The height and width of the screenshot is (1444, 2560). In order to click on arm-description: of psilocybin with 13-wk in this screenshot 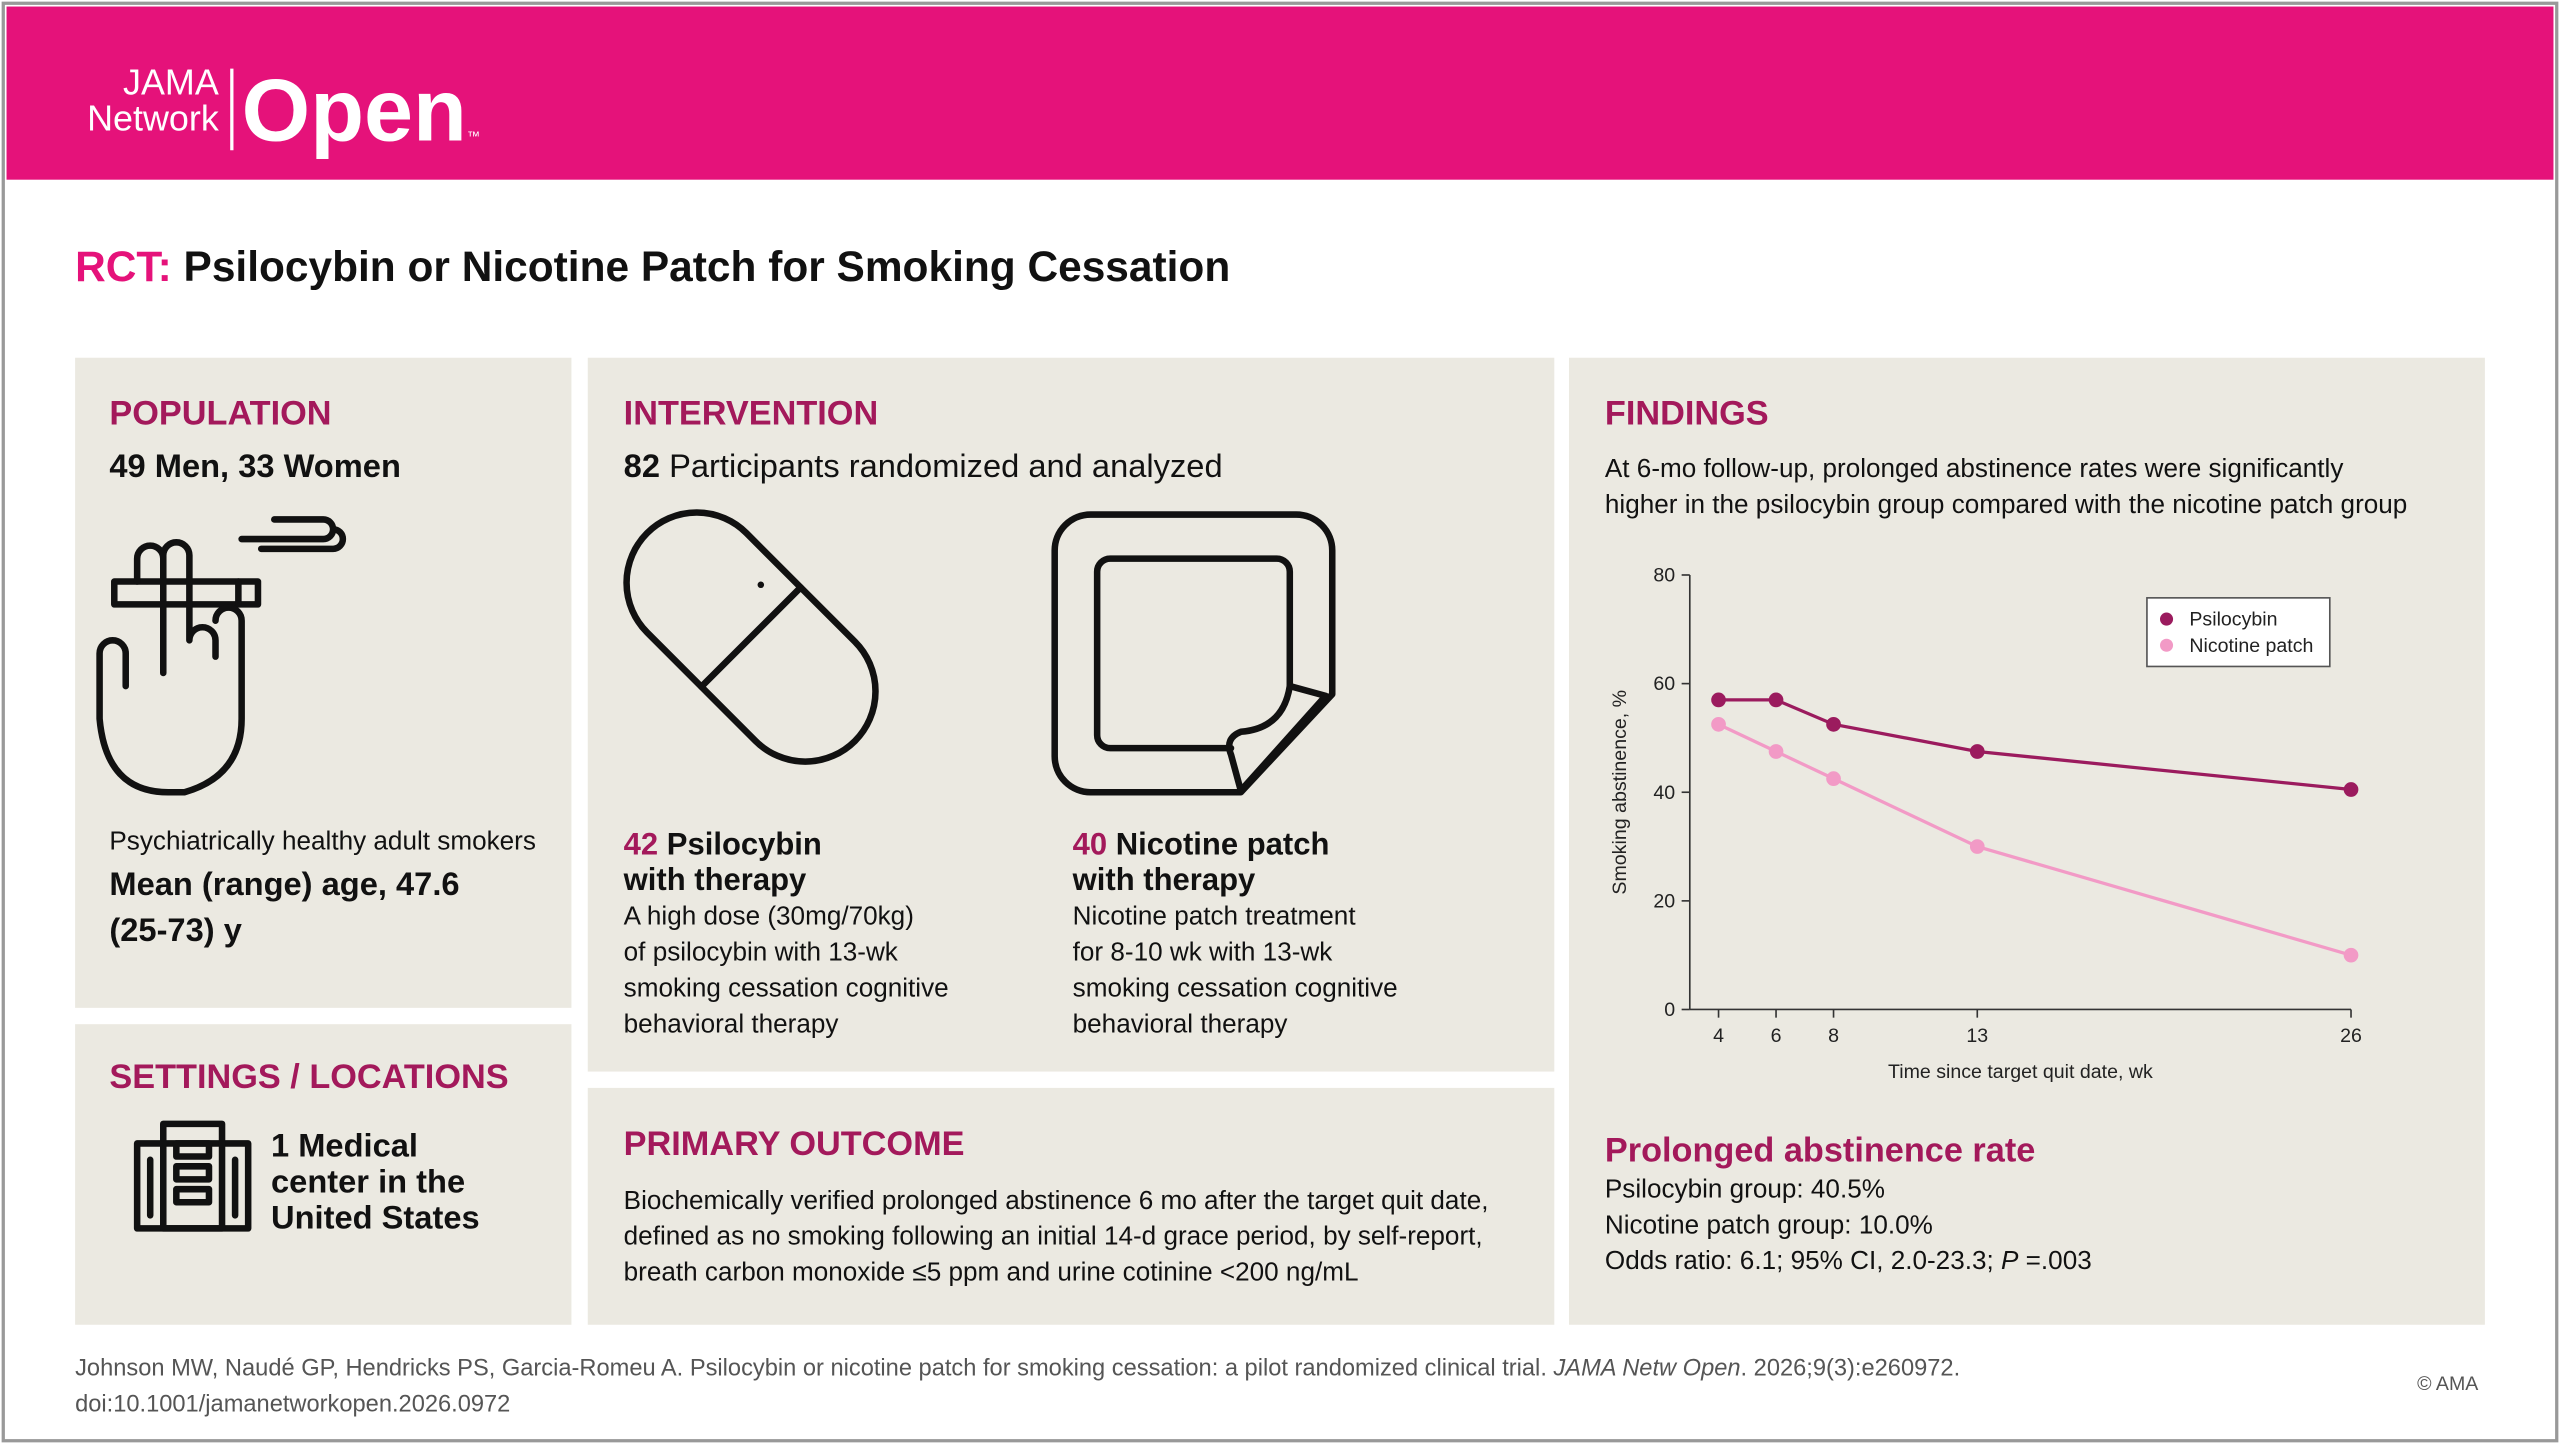, I will do `click(761, 951)`.